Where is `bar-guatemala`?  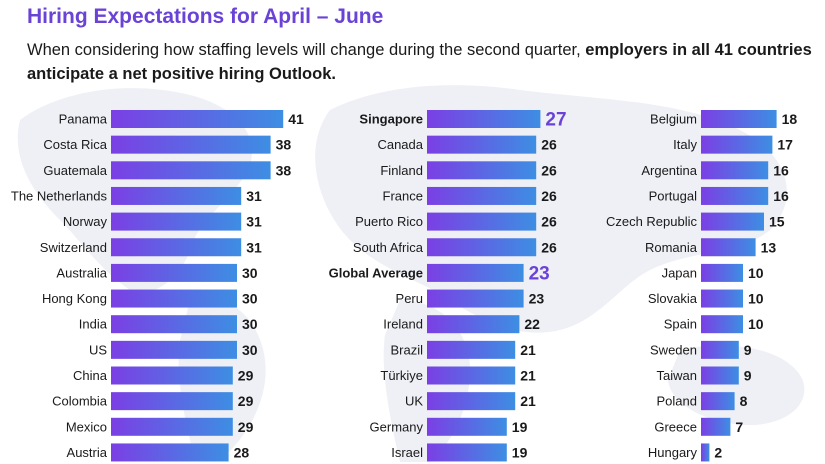 bar-guatemala is located at coordinates (191, 170).